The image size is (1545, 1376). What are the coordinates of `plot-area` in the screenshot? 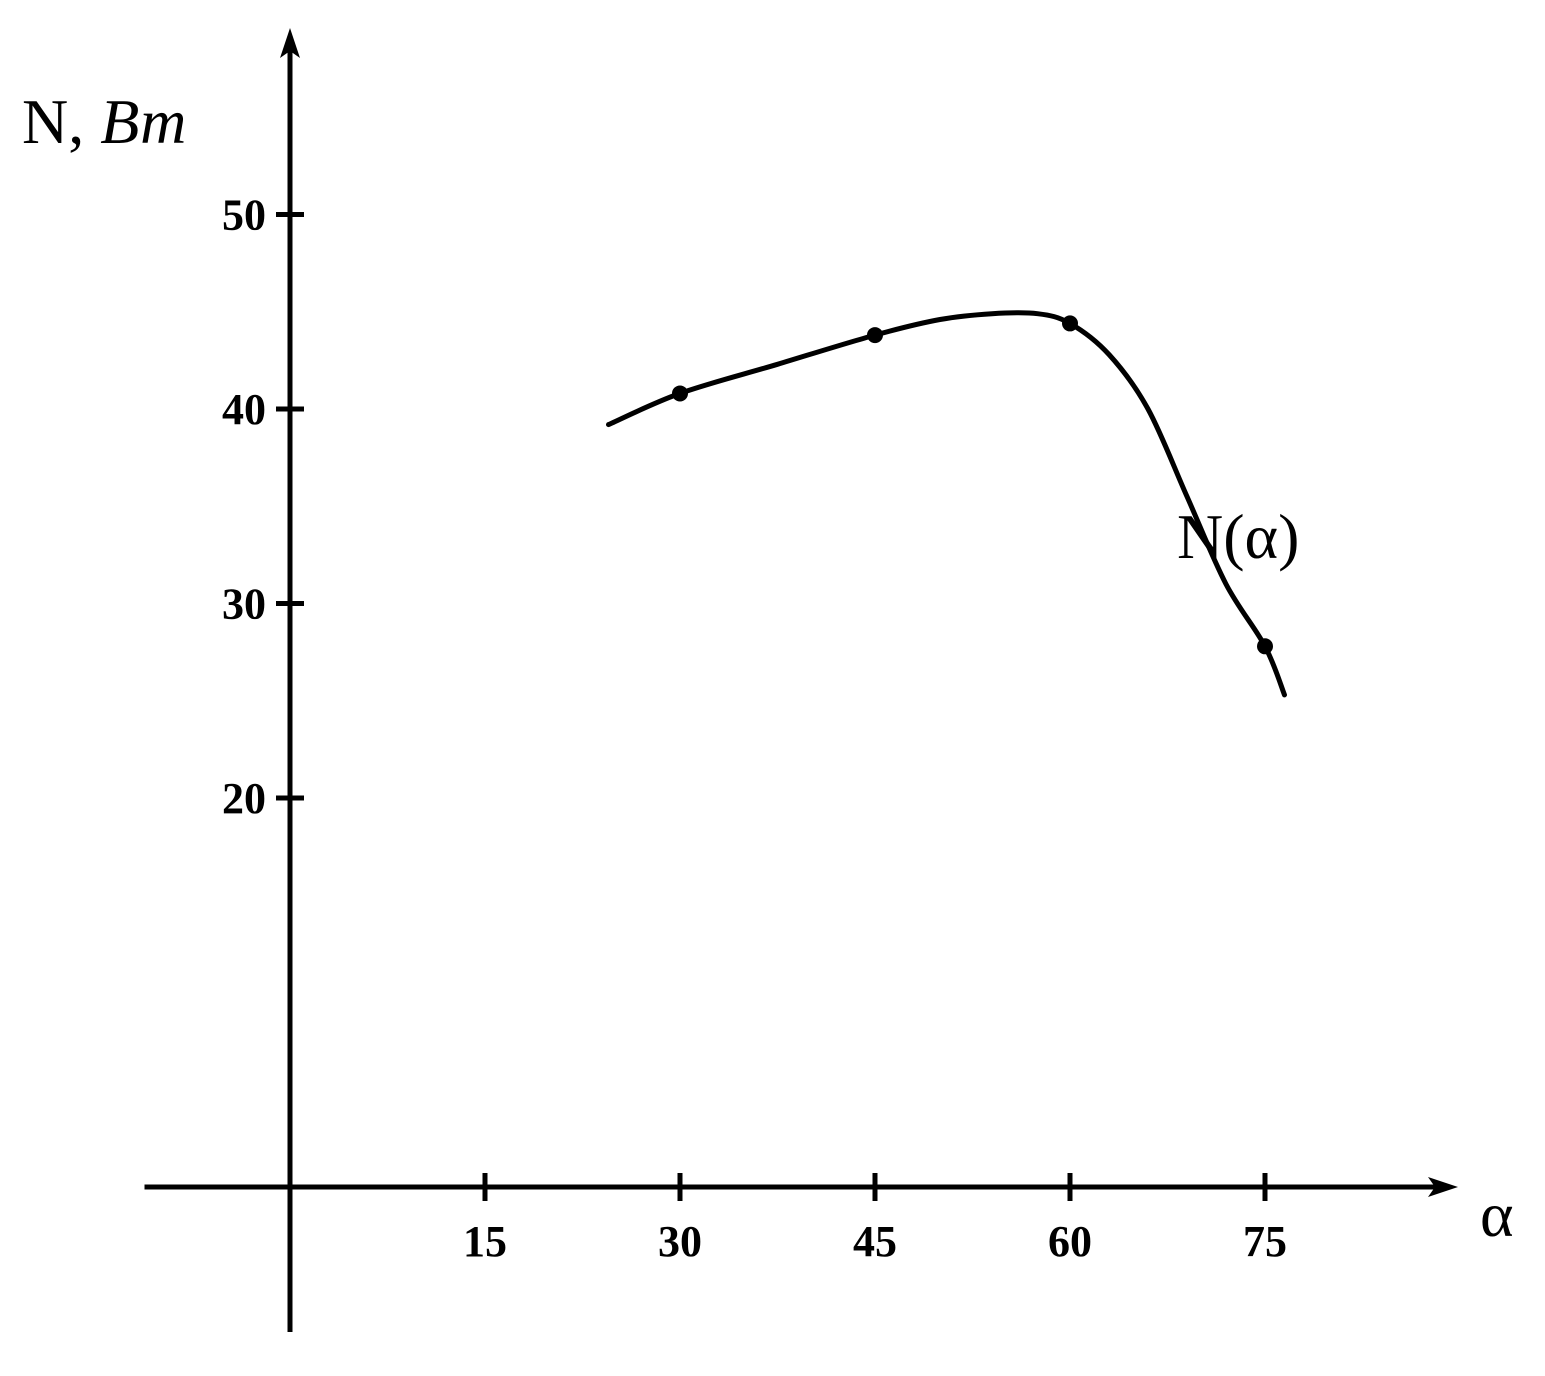 It's located at (946, 504).